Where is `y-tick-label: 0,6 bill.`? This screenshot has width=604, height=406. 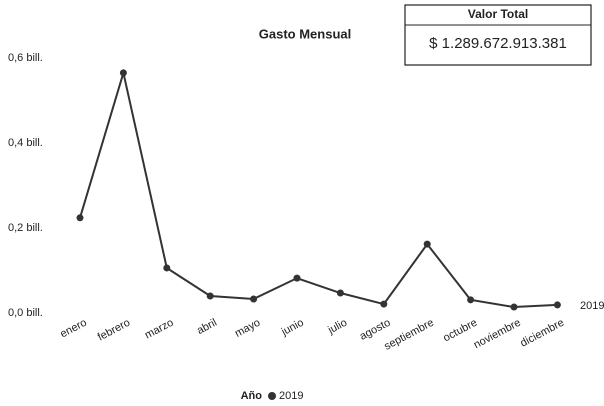
y-tick-label: 0,6 bill. is located at coordinates (25, 58).